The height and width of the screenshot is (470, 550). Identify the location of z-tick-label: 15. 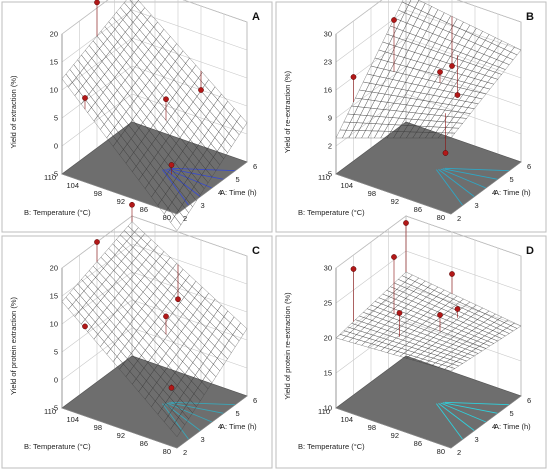
(54, 296).